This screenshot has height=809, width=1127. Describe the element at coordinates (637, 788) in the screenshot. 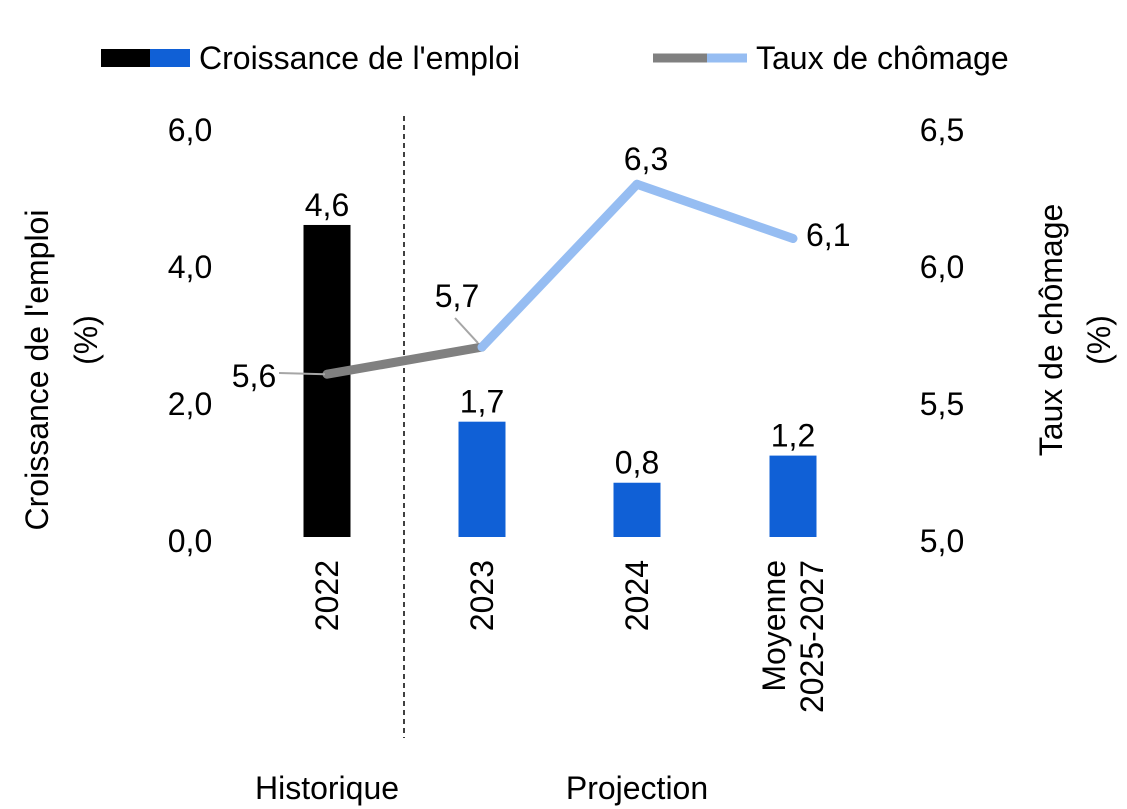

I see `section-label-projection: Projection` at that location.